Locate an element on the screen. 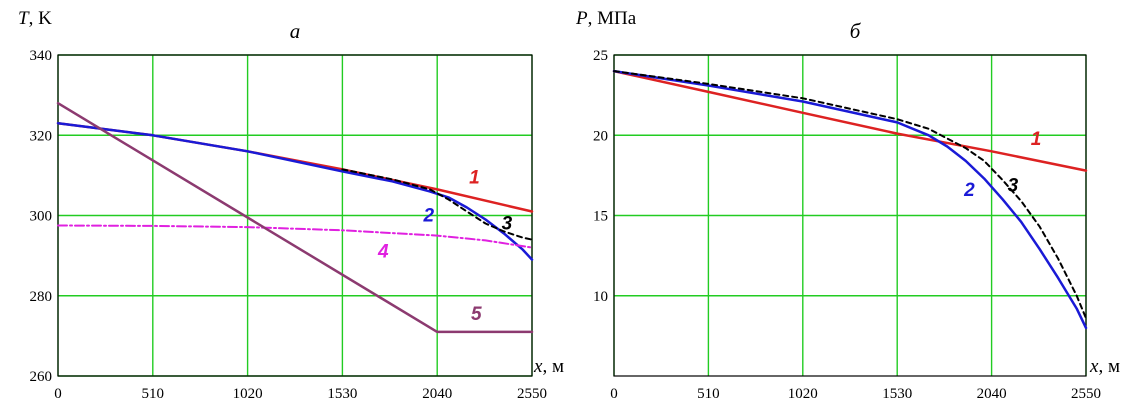  chart-a-x-axis-label: x, м is located at coordinates (548, 366).